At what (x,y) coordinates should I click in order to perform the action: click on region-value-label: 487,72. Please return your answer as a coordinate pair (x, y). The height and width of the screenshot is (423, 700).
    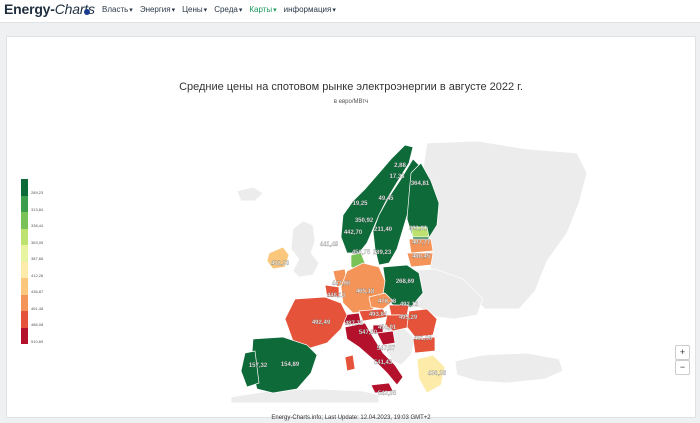
    Looking at the image, I should click on (354, 324).